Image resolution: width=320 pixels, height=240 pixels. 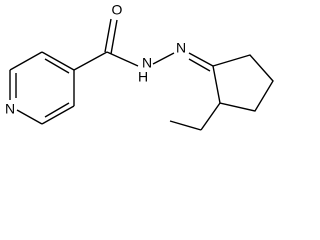 I want to click on atom-label: H, so click(x=143, y=77).